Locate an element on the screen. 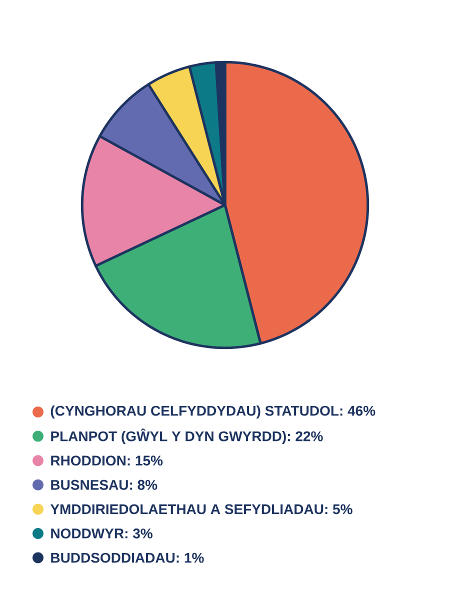 This screenshot has width=450, height=615. legend-label: (CYNGHORAU CELFYDDYDAU) STATUDOL is located at coordinates (194, 412).